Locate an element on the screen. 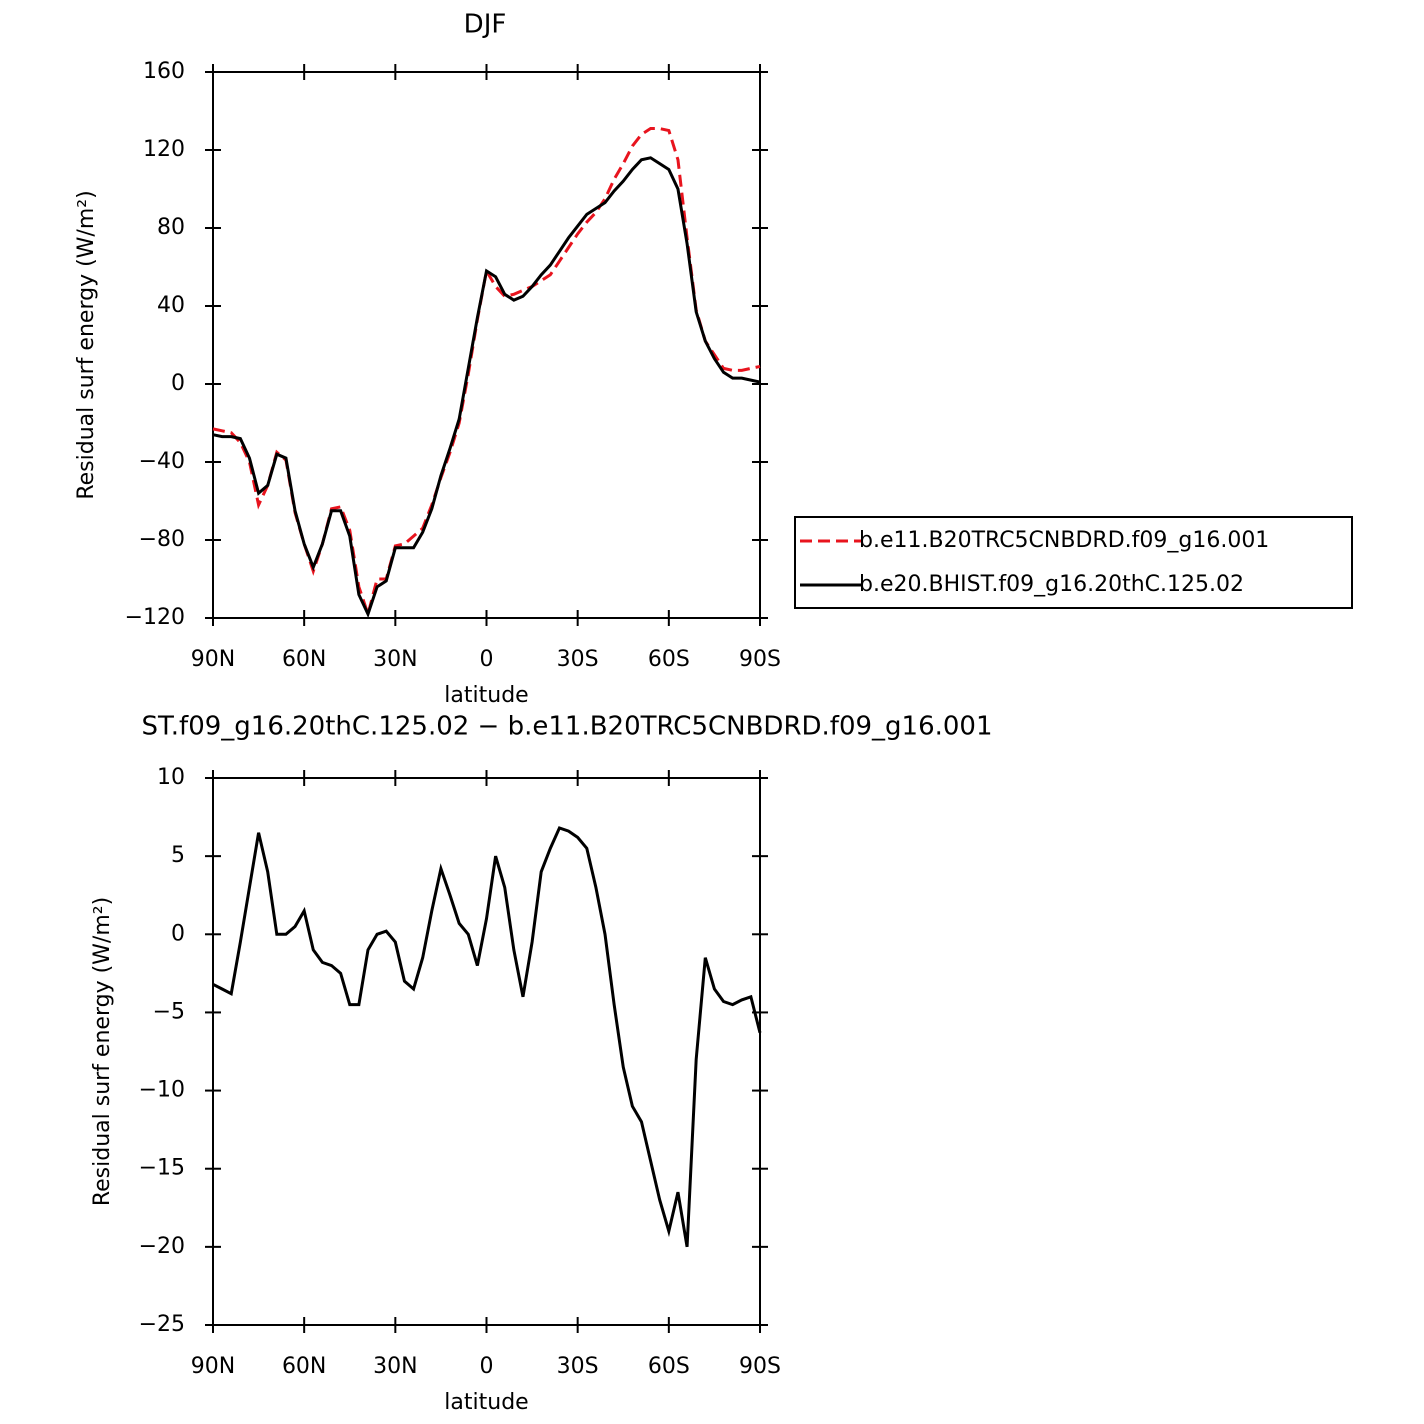 Image resolution: width=1424 pixels, height=1424 pixels. y-tick-label: −80 is located at coordinates (162, 539).